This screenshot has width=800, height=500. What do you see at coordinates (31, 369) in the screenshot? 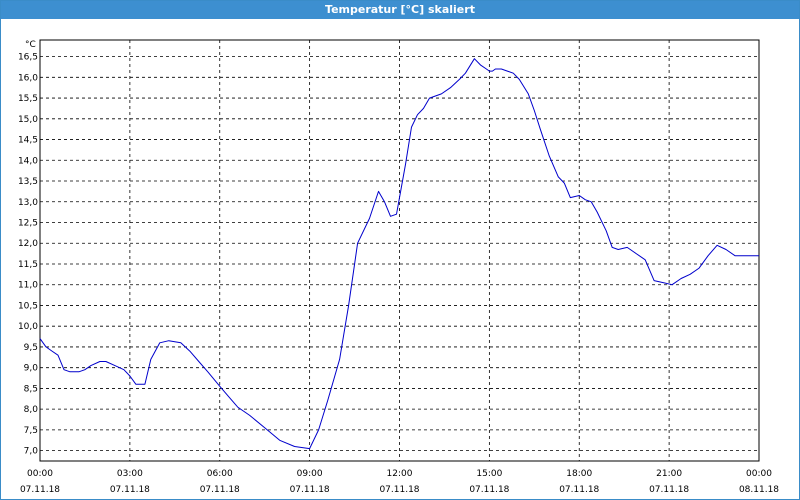
I see `y-tick-label: 9,0` at bounding box center [31, 369].